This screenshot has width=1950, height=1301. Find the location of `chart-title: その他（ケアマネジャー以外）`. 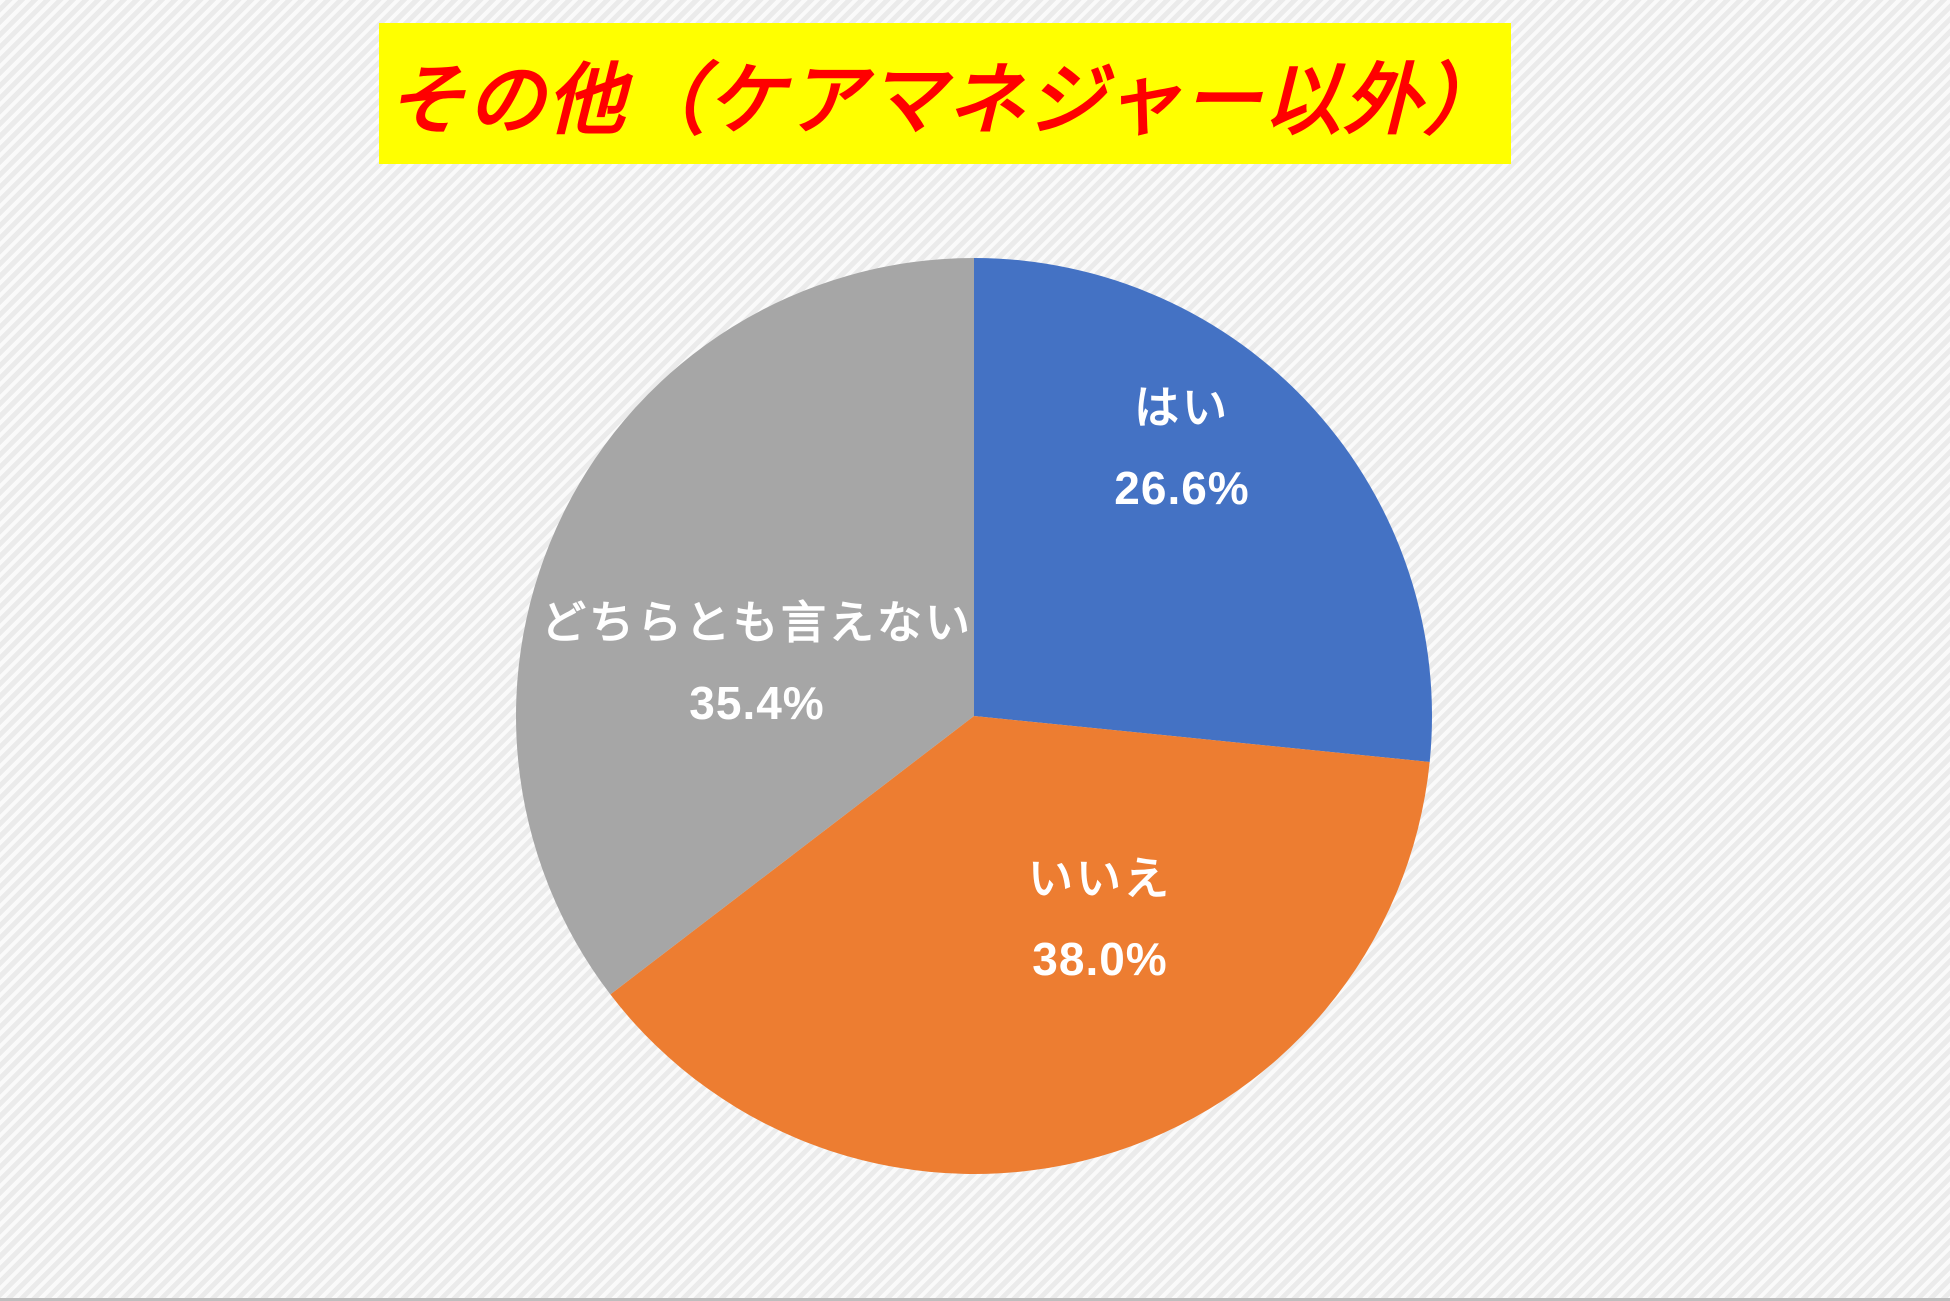

chart-title: その他（ケアマネジャー以外） is located at coordinates (945, 99).